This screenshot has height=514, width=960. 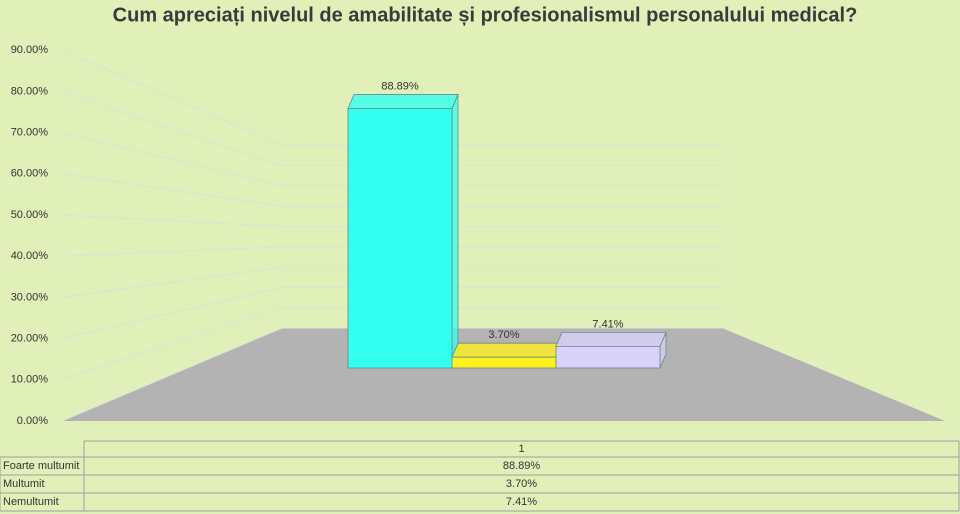 I want to click on y-tick-label: 60.00%, so click(x=30, y=174).